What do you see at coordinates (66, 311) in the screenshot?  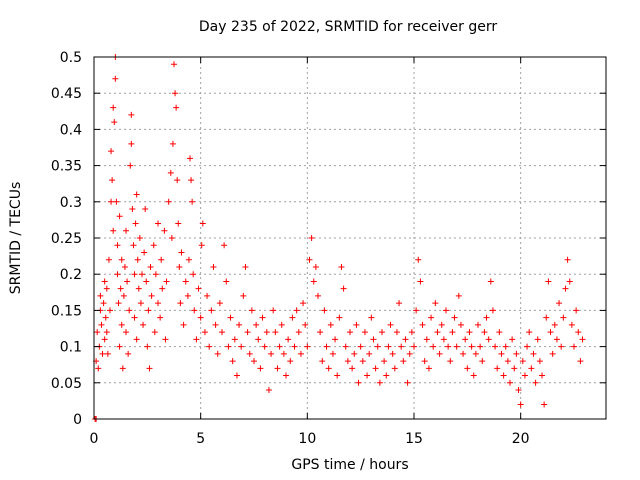 I see `y-tick-label: 0.15` at bounding box center [66, 311].